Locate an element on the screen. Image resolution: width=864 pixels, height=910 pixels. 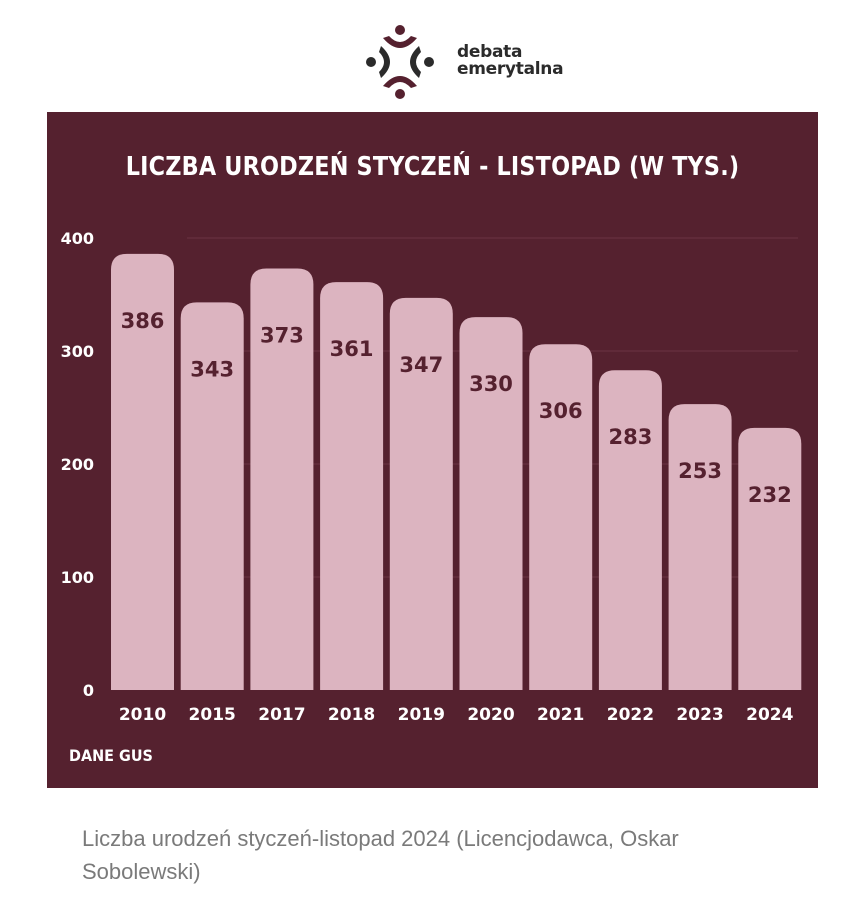
logo-header: debata emerytalna is located at coordinates (432, 56).